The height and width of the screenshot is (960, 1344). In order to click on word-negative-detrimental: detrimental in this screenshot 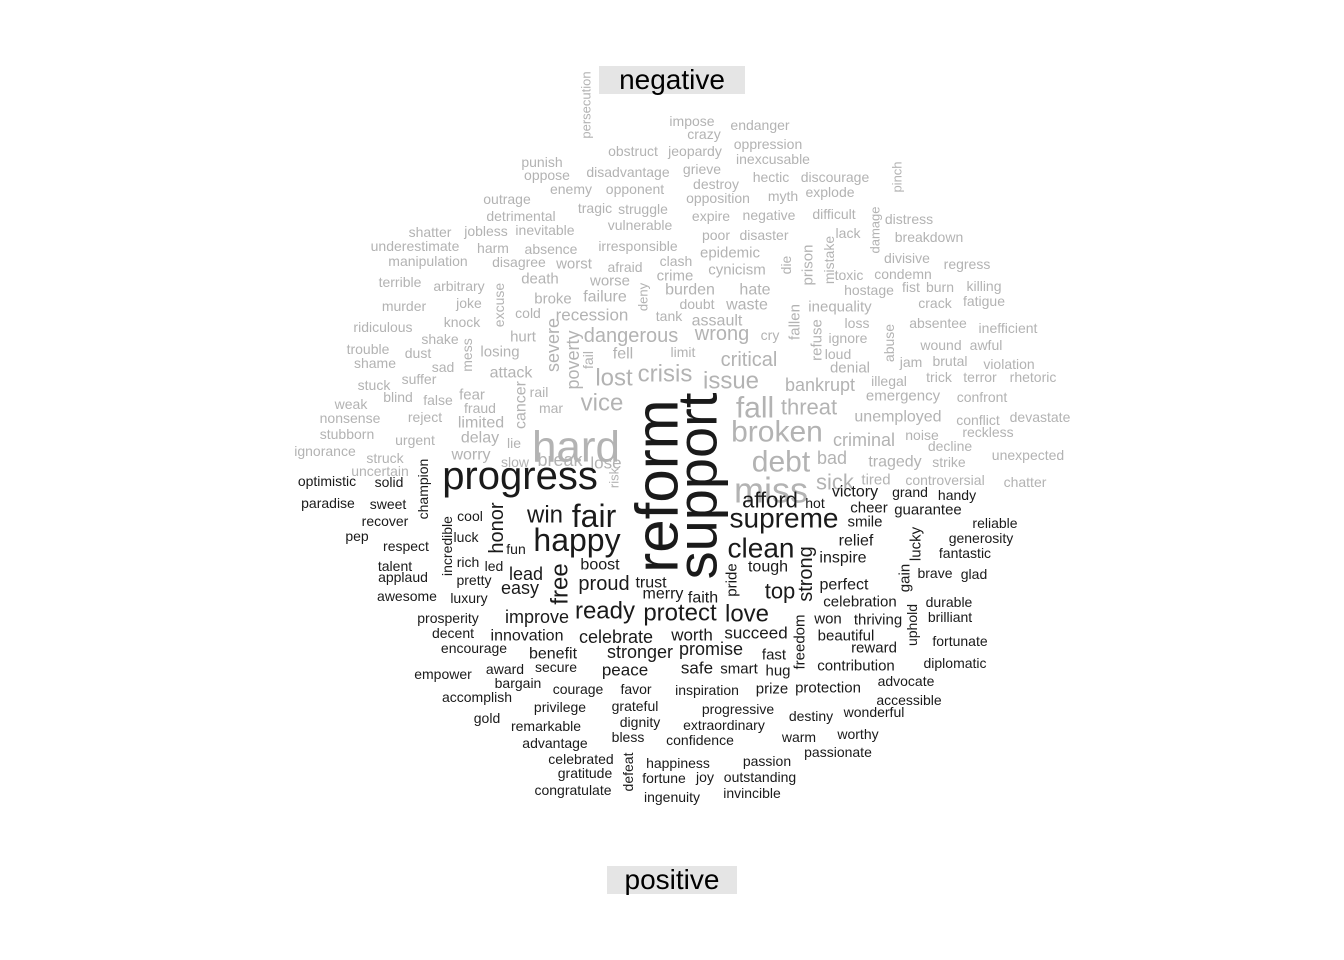, I will do `click(520, 216)`.